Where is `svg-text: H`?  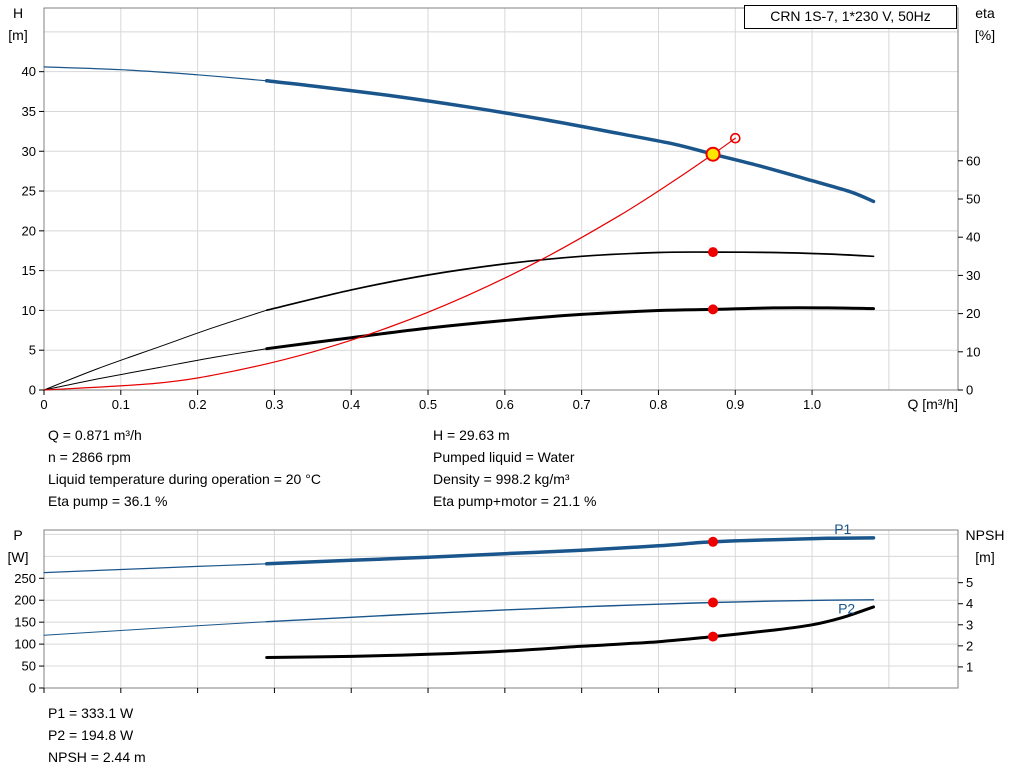 svg-text: H is located at coordinates (18, 13).